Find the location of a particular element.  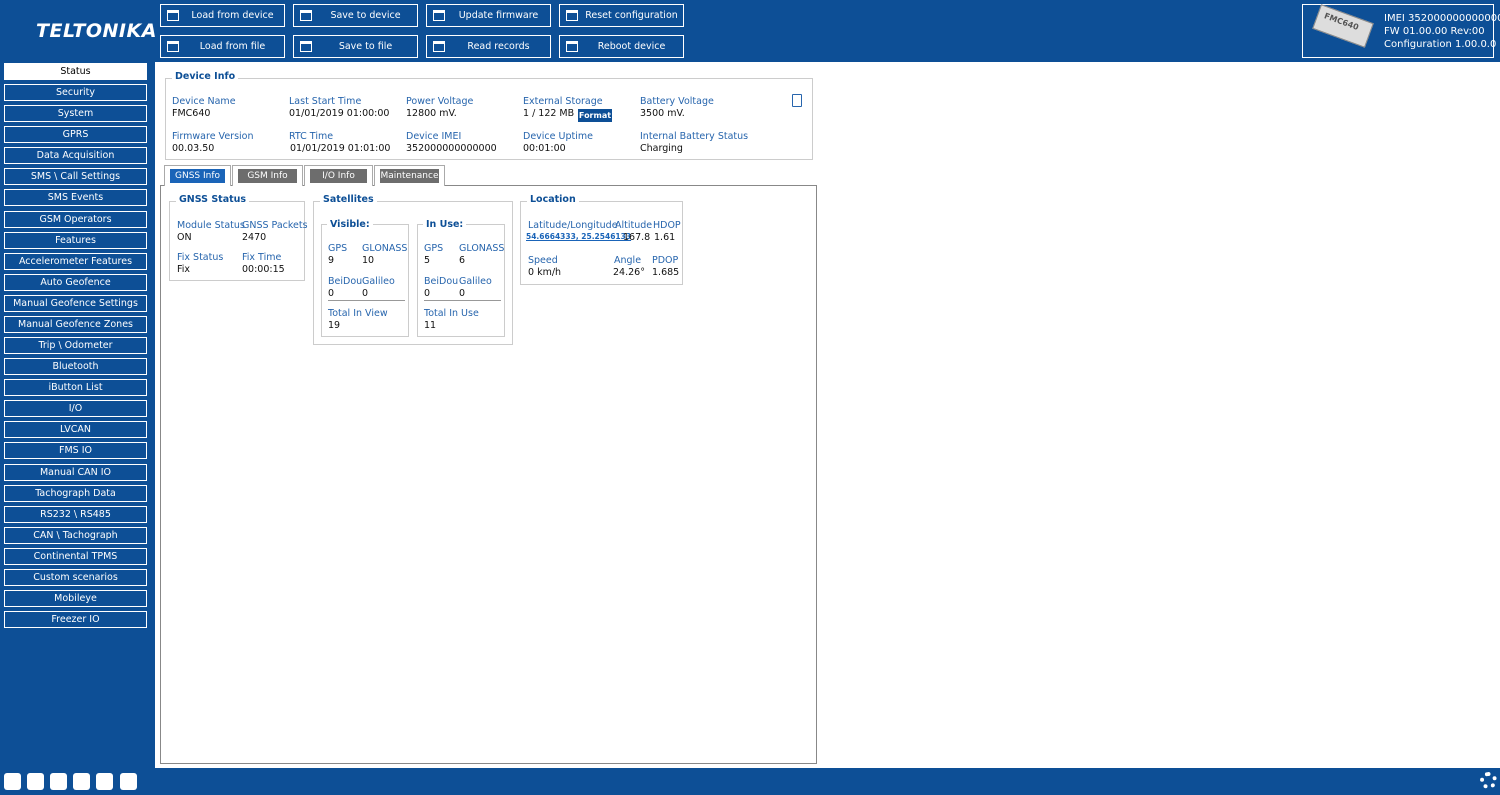

field-value: Charging is located at coordinates (661, 148).